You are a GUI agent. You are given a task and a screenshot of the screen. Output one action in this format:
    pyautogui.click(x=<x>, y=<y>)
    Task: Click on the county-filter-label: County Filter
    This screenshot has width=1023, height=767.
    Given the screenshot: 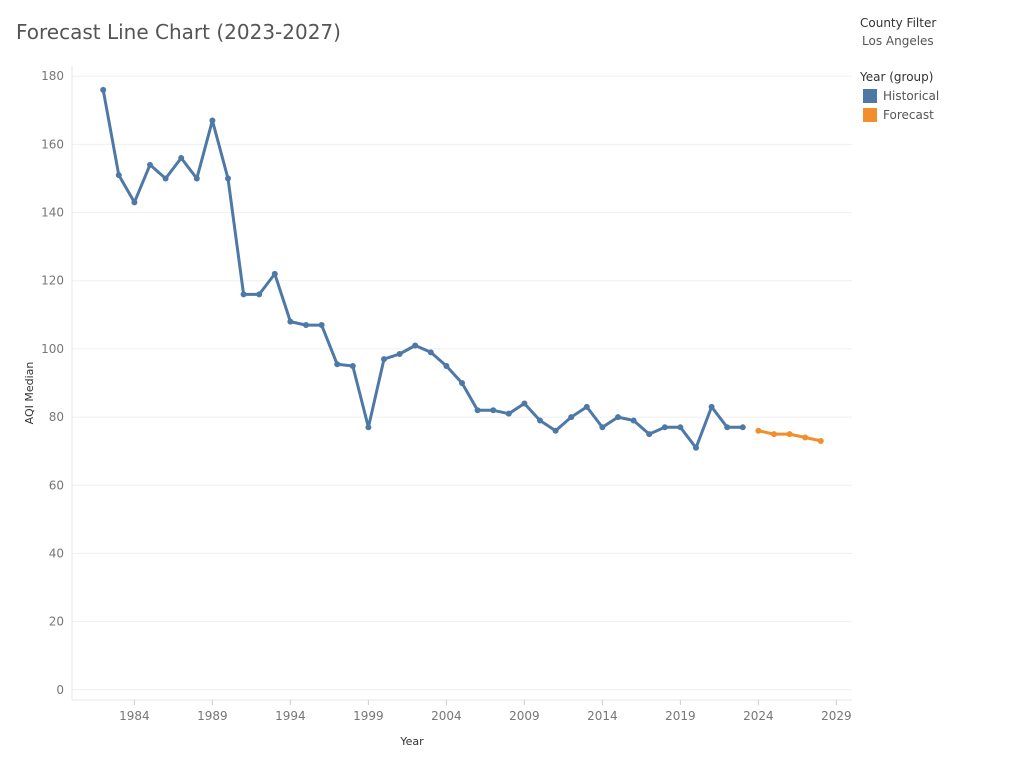 What is the action you would take?
    pyautogui.click(x=898, y=23)
    